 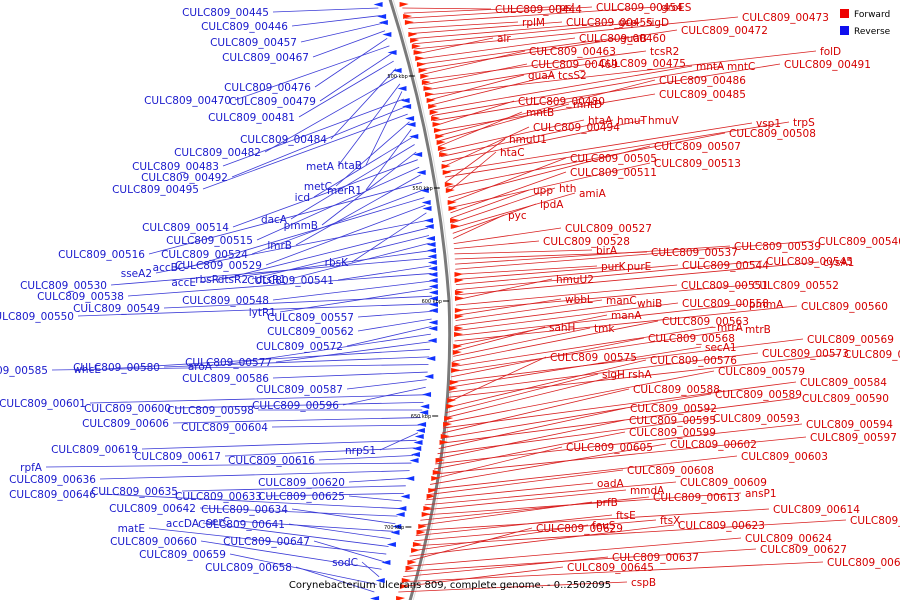 What do you see at coordinates (626, 316) in the screenshot?
I see `gene-label: manA` at bounding box center [626, 316].